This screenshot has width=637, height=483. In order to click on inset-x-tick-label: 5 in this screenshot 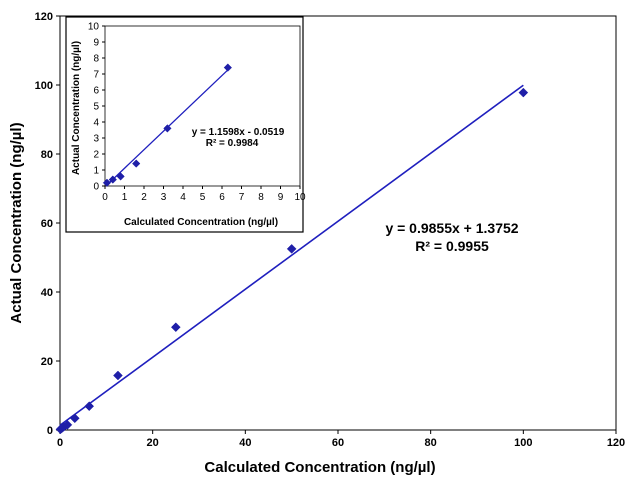, I will do `click(203, 197)`.